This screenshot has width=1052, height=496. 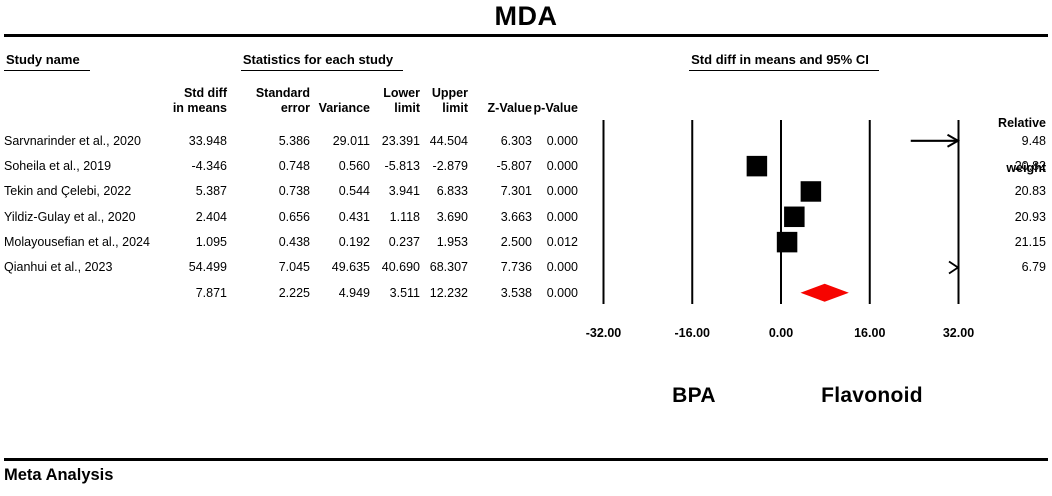 I want to click on stat-value-p: 0.012, so click(x=562, y=242).